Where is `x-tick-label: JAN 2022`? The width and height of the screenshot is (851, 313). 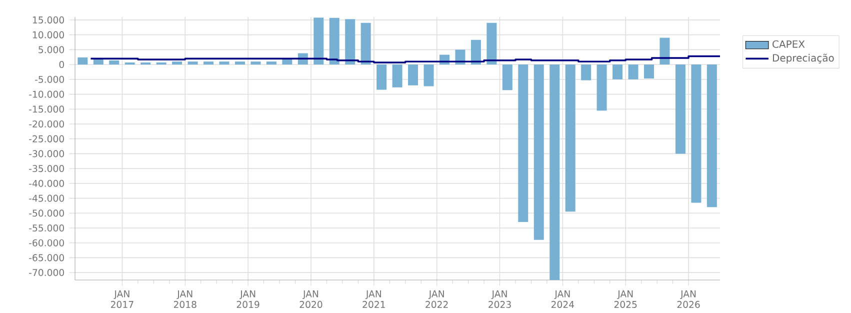 x-tick-label: JAN 2022 is located at coordinates (437, 299).